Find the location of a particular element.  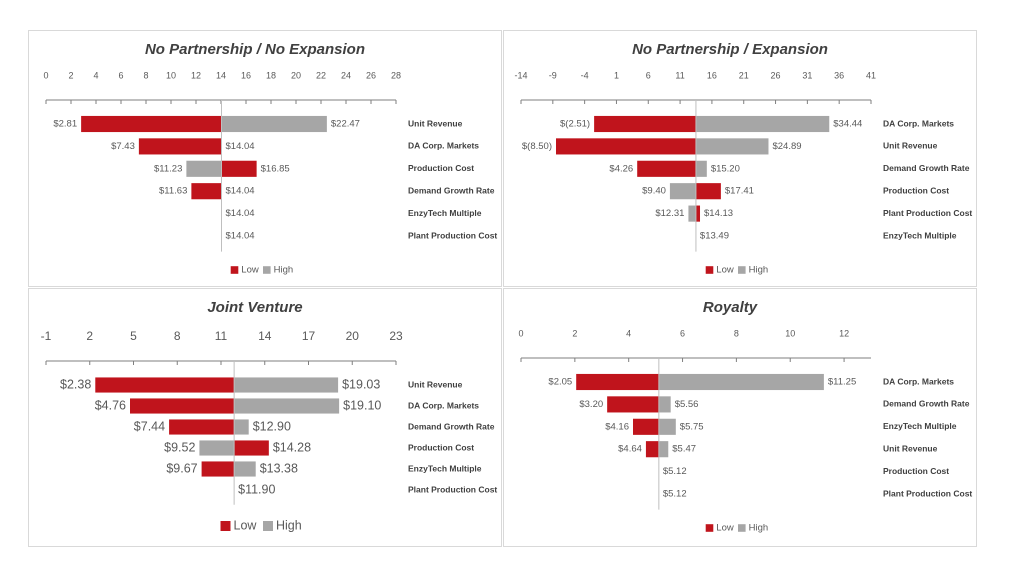

x-tick-label: 21 is located at coordinates (744, 75).